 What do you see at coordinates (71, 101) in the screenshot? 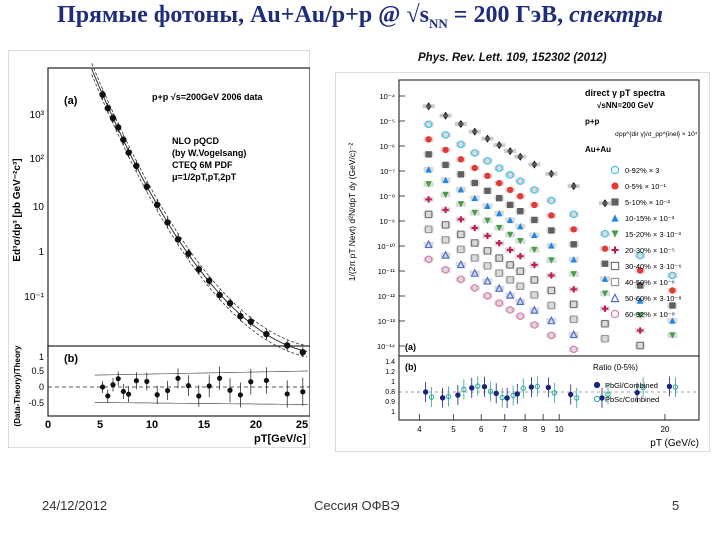
I see `left-panel-a-label: (a)` at bounding box center [71, 101].